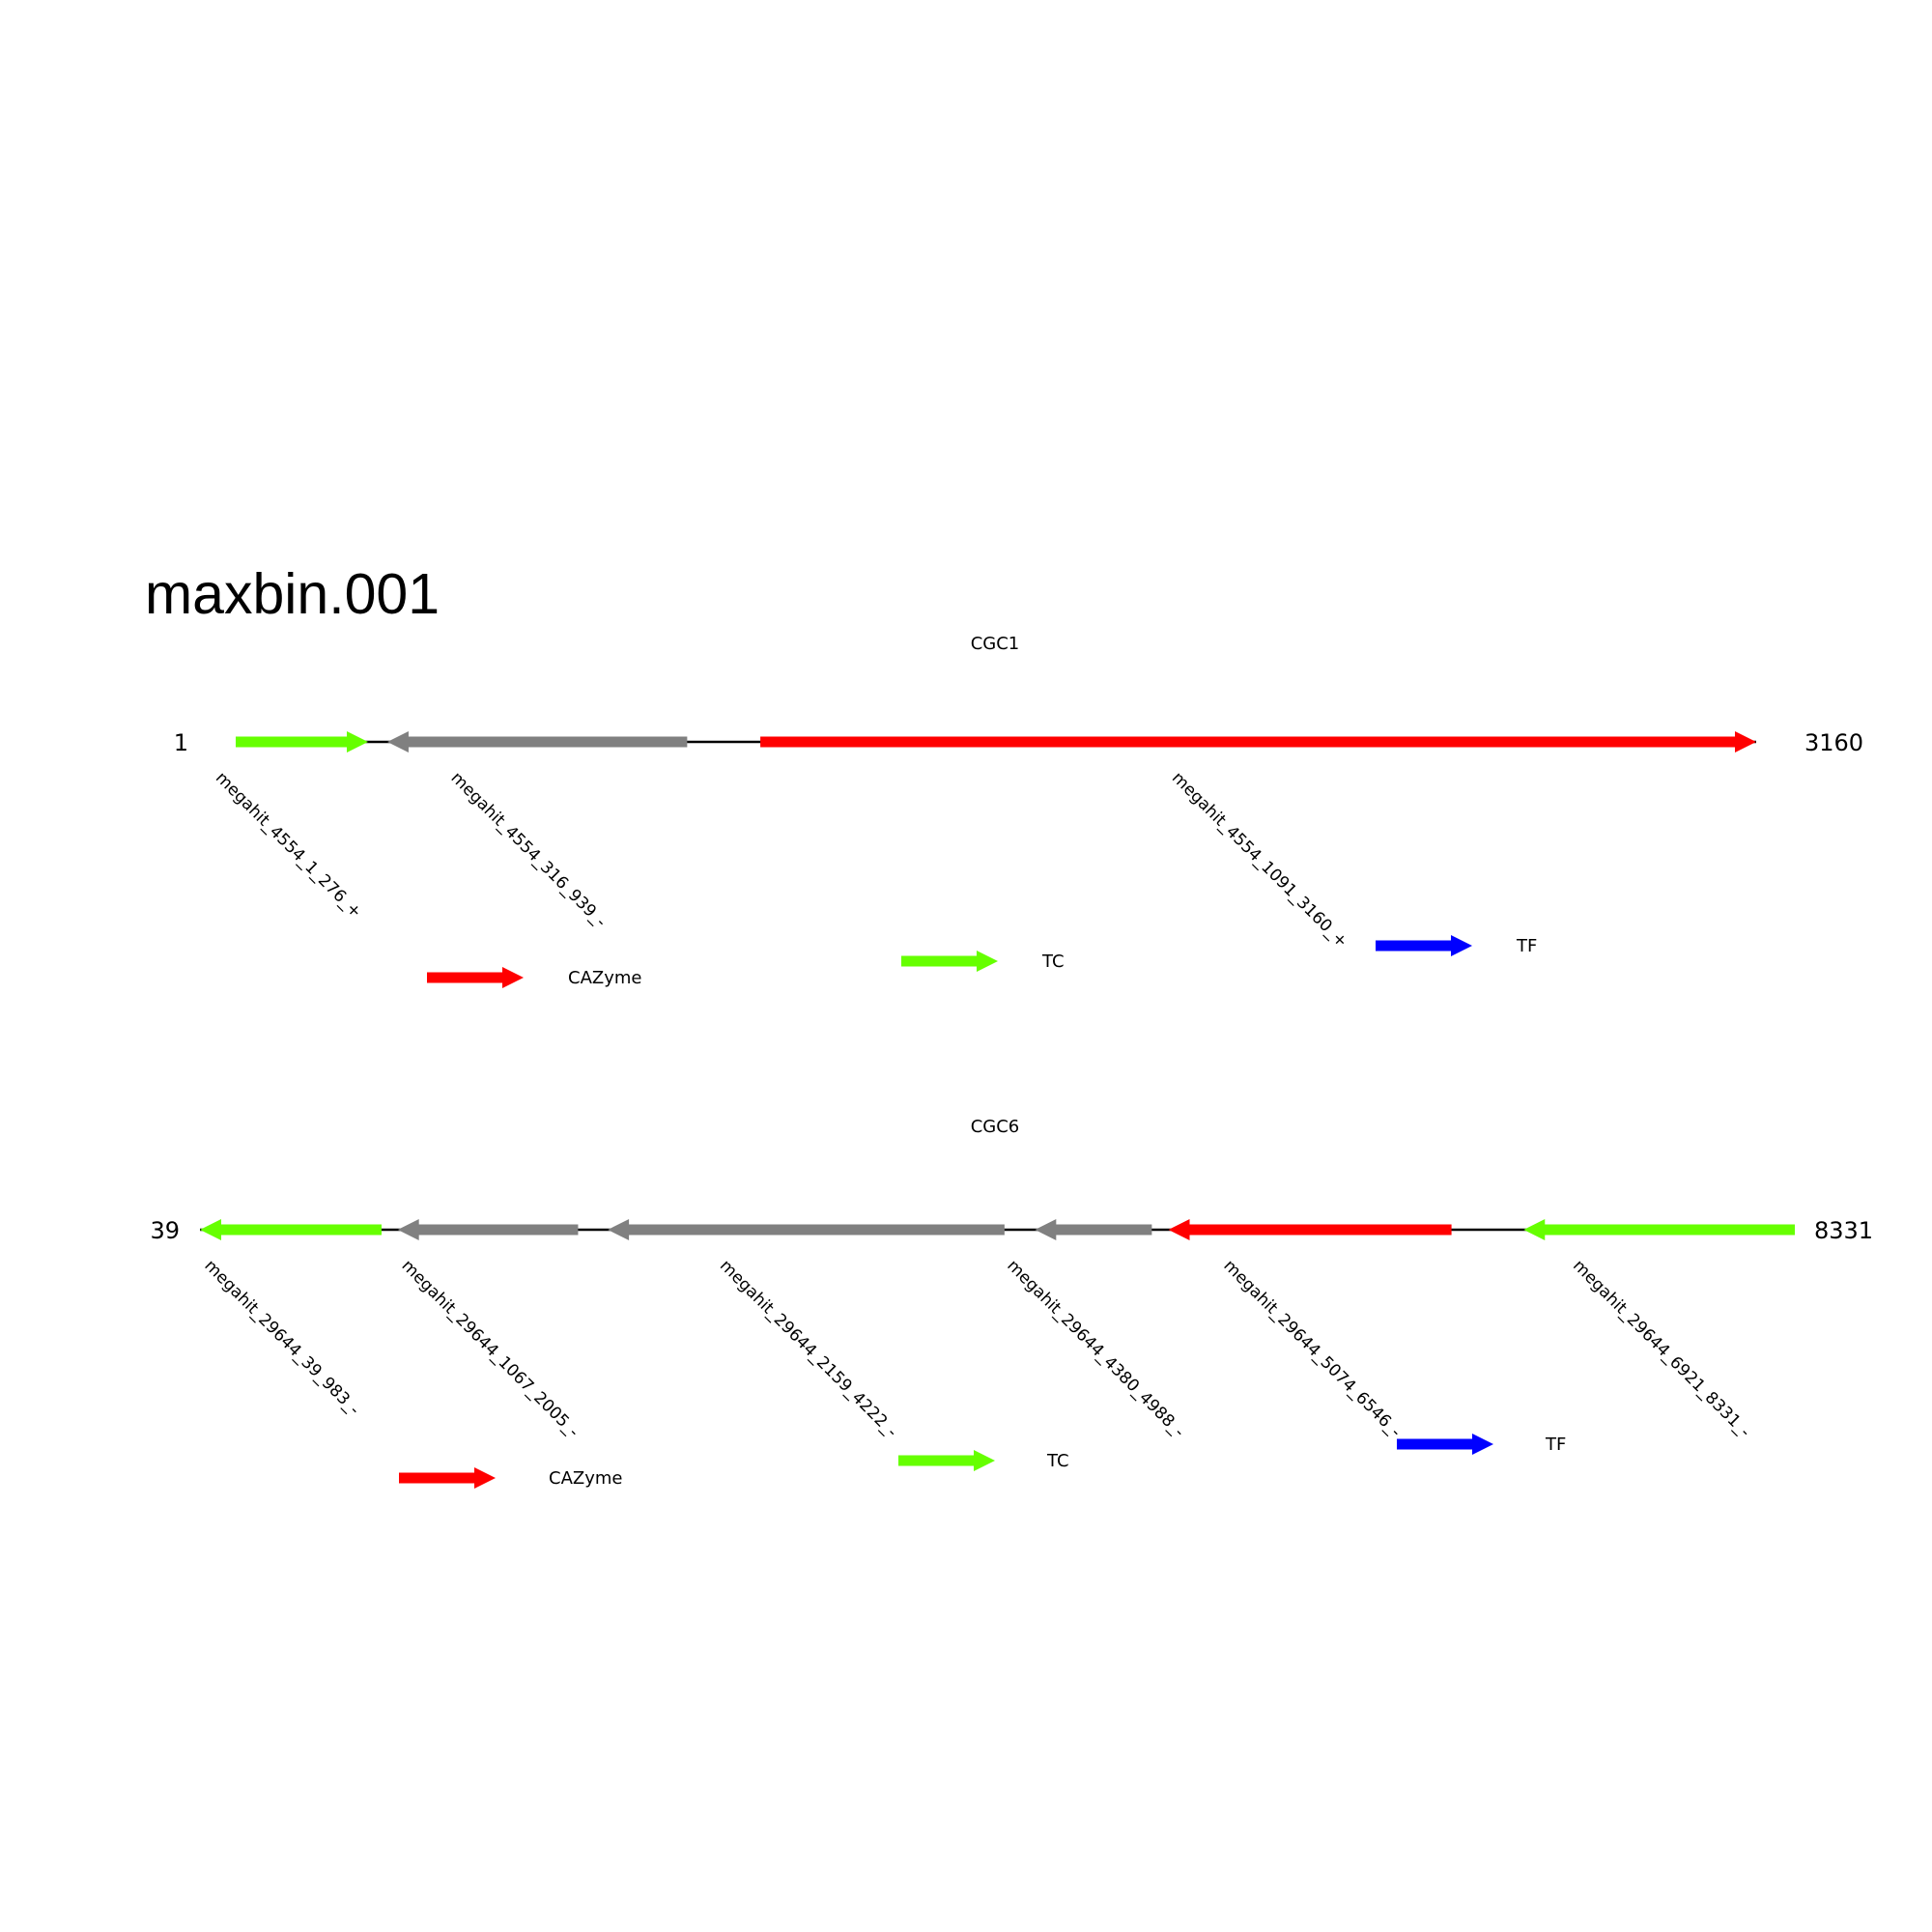 The image size is (1932, 1932). What do you see at coordinates (1661, 1348) in the screenshot?
I see `gene-label: megahit_29644_6921_8331_-` at bounding box center [1661, 1348].